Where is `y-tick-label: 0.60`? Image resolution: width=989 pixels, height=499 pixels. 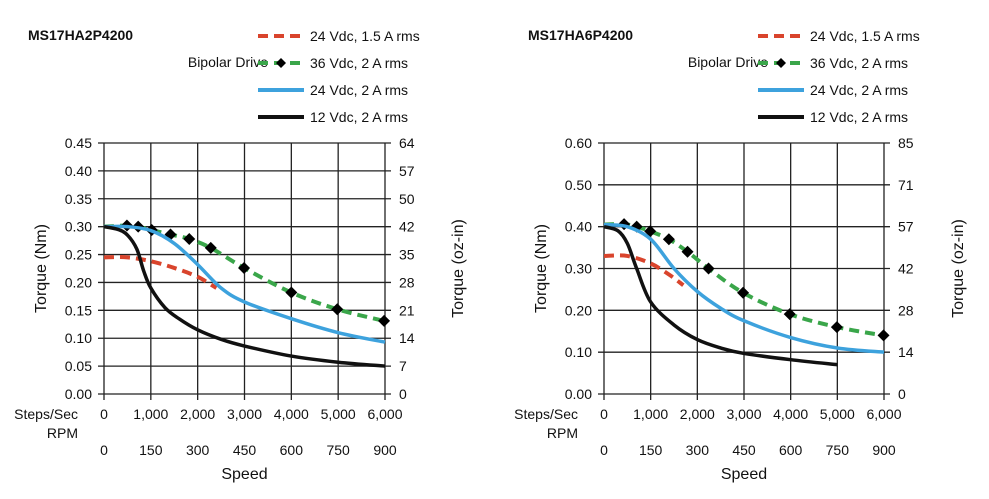 y-tick-label: 0.60 is located at coordinates (578, 143).